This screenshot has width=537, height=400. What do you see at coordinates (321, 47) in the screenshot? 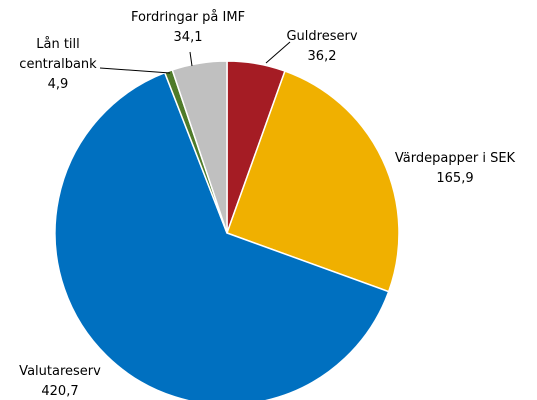
I see `slice-label: Guldreserv 36,2` at bounding box center [321, 47].